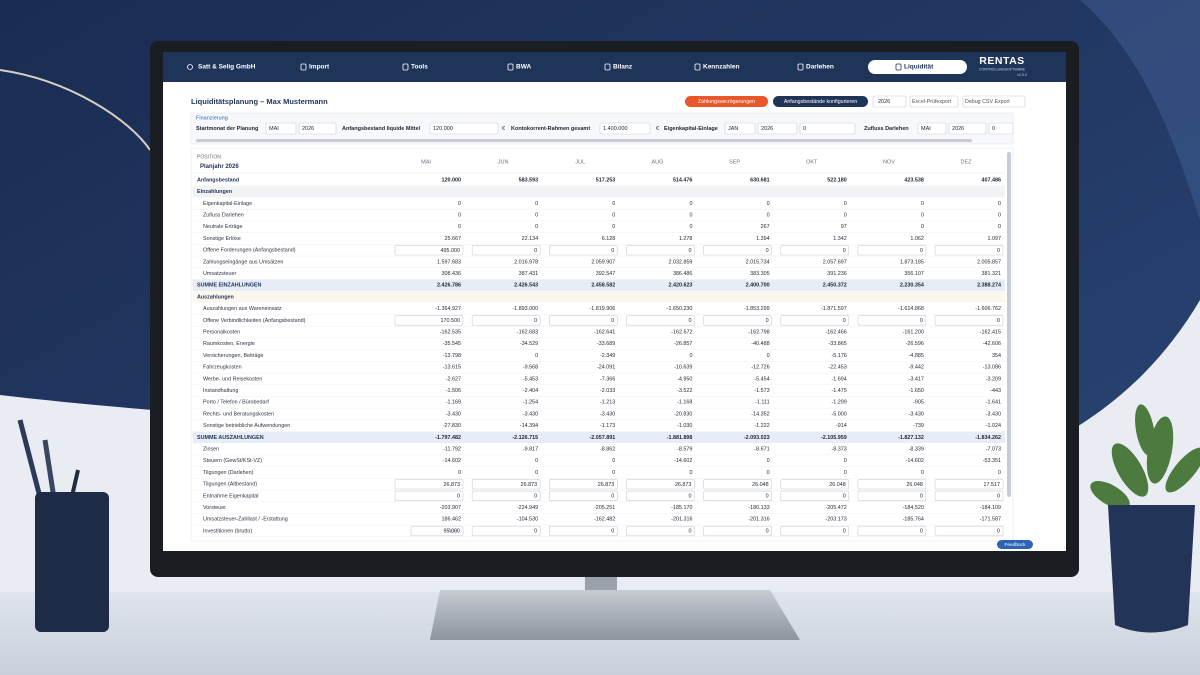 This screenshot has width=1200, height=675. What do you see at coordinates (733, 129) in the screenshot?
I see `field-value: JAN` at bounding box center [733, 129].